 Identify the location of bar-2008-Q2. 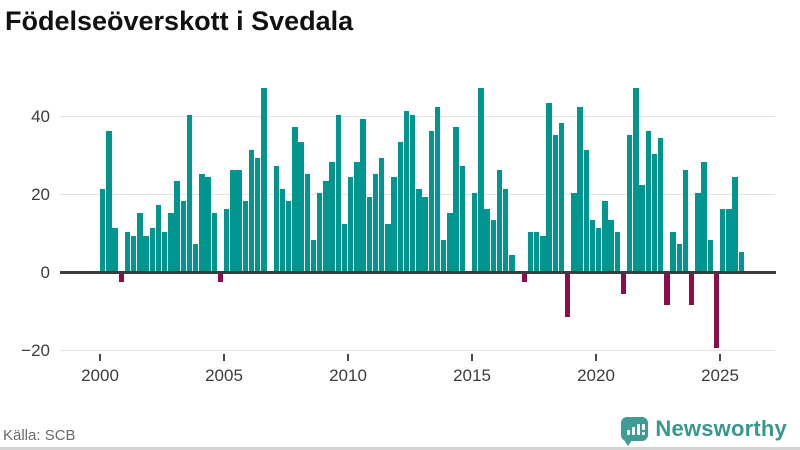
(307, 222).